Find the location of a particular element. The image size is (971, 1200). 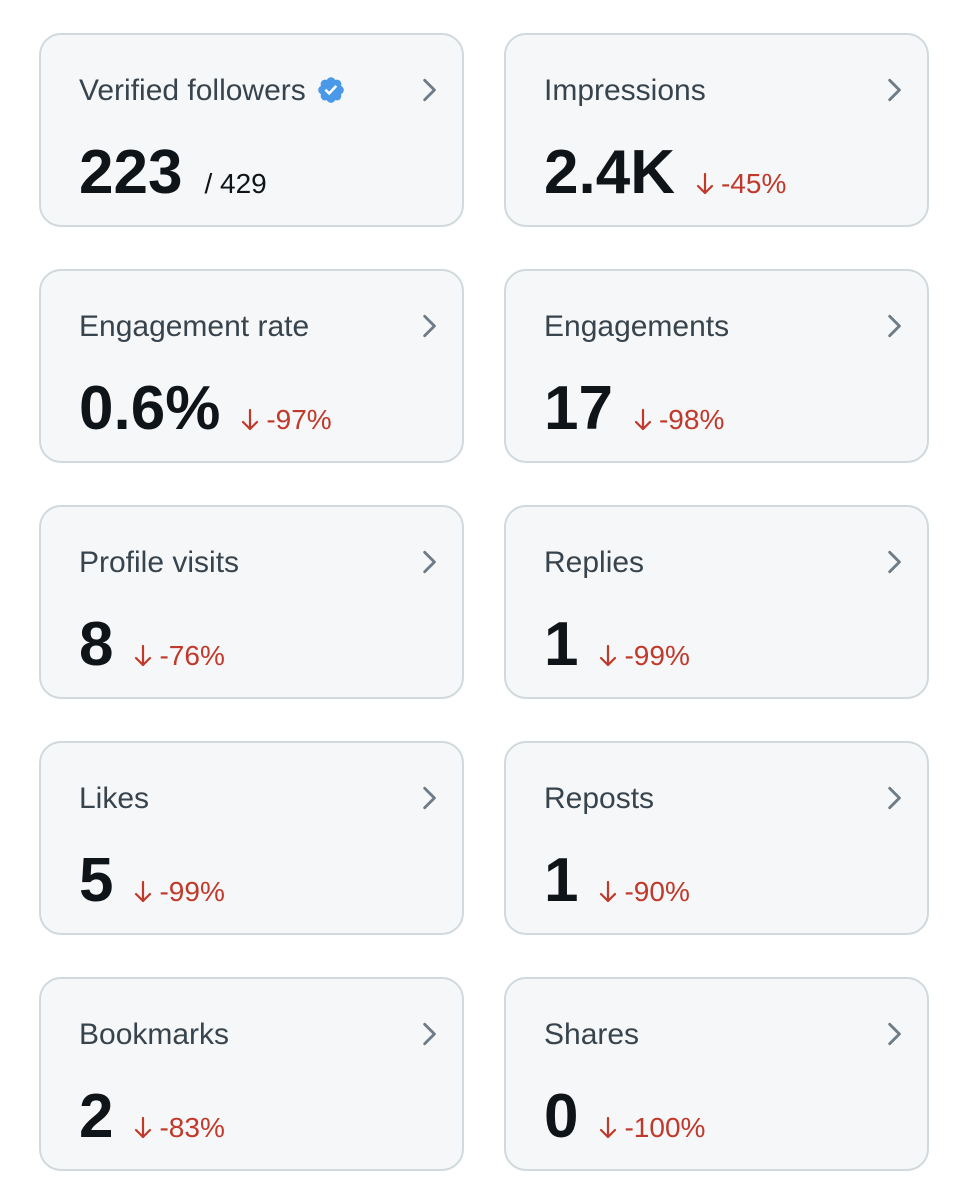

card-value-row: 1 -99% is located at coordinates (617, 645).